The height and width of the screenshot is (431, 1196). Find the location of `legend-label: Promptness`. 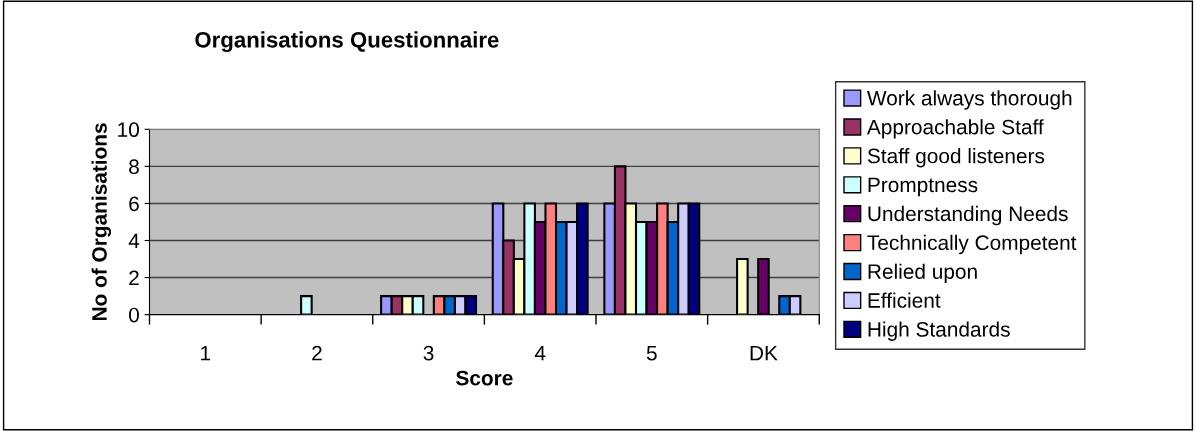

legend-label: Promptness is located at coordinates (923, 187).